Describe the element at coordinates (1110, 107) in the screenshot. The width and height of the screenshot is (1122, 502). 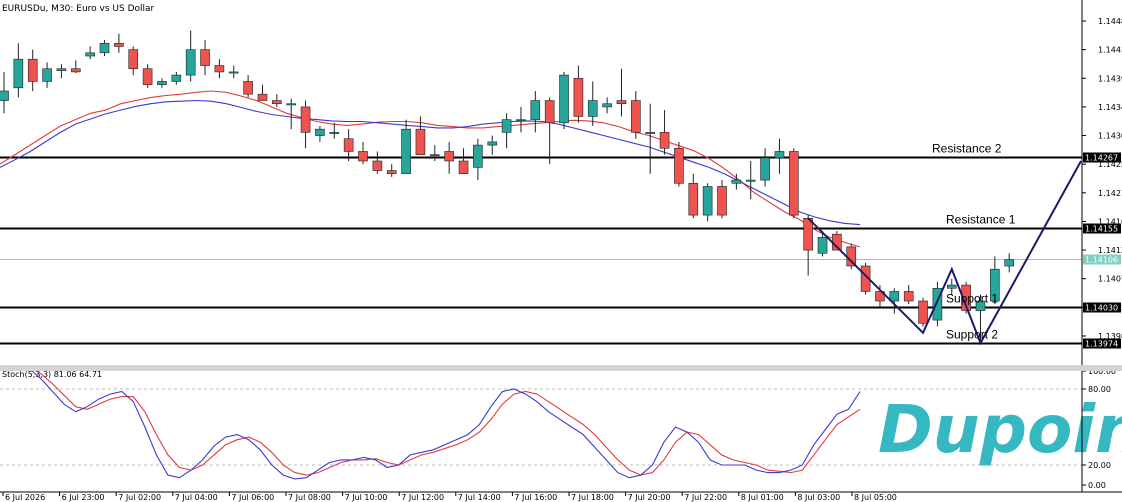
I see `price-tick-label: 1.14345` at that location.